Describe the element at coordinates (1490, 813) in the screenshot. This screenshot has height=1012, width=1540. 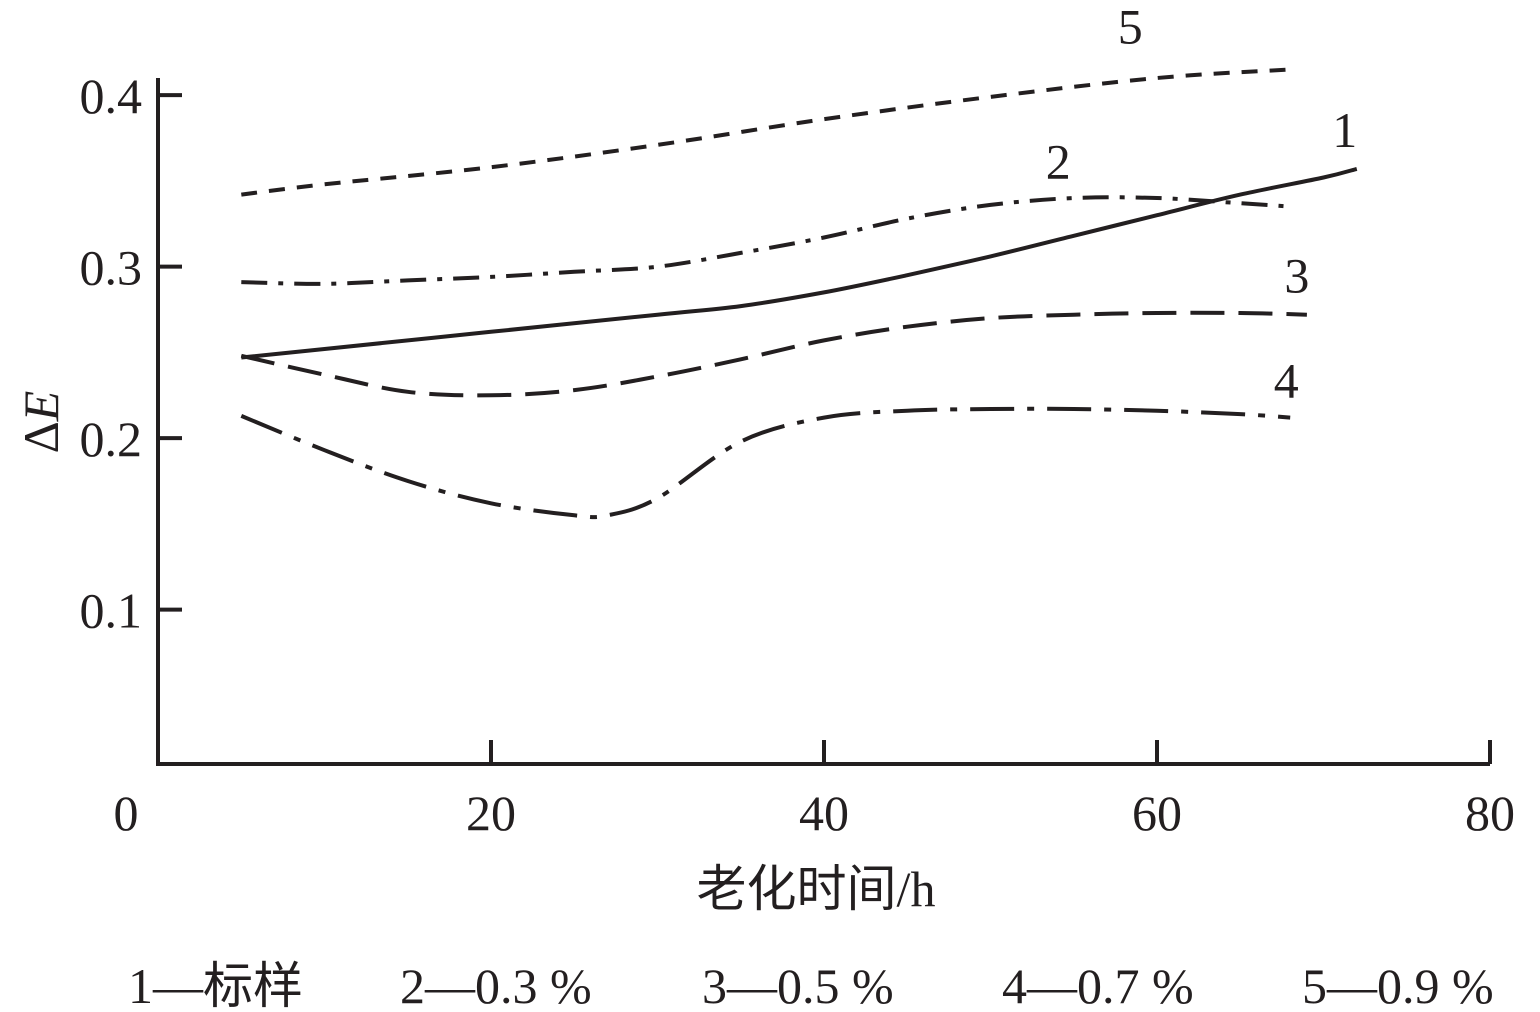
I see `x-tick-label: 80` at that location.